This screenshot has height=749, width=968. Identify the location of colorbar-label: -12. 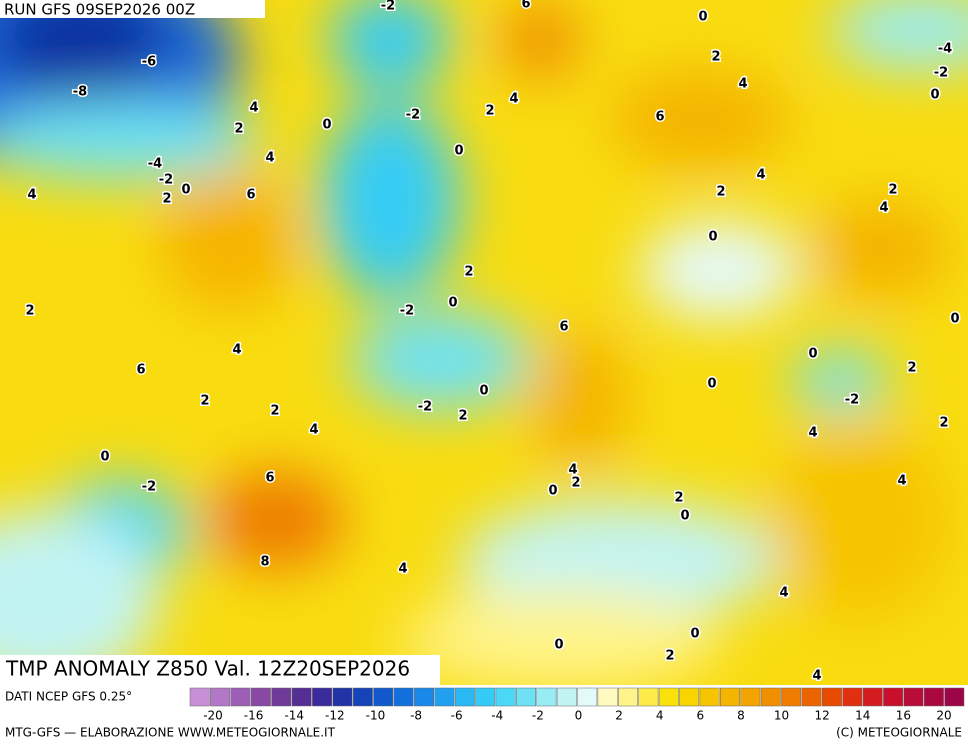
(335, 716).